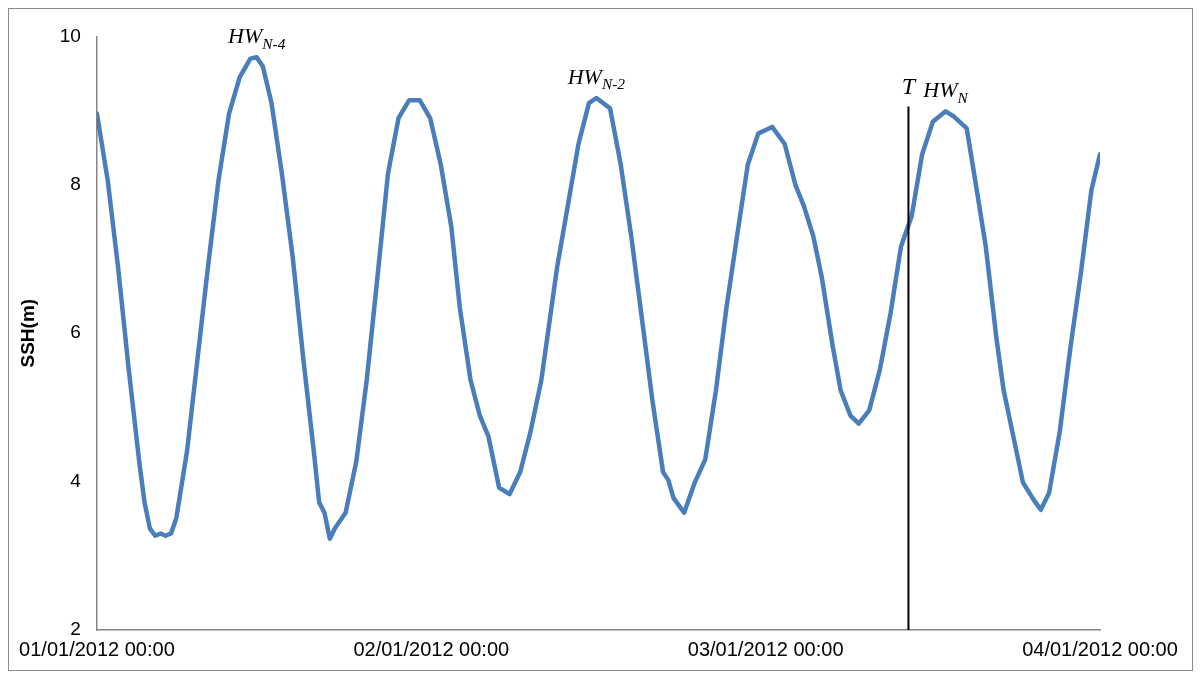 This screenshot has width=1201, height=679. I want to click on x-tick-label: 01/01/2012 00:00, so click(97, 648).